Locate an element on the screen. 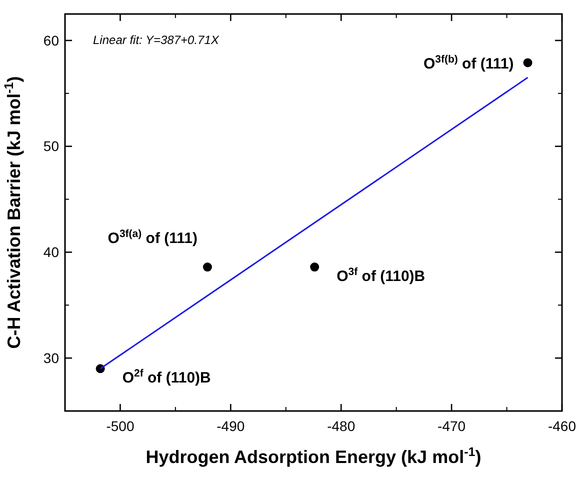 The image size is (580, 477). x-tick-label: -460 is located at coordinates (562, 426).